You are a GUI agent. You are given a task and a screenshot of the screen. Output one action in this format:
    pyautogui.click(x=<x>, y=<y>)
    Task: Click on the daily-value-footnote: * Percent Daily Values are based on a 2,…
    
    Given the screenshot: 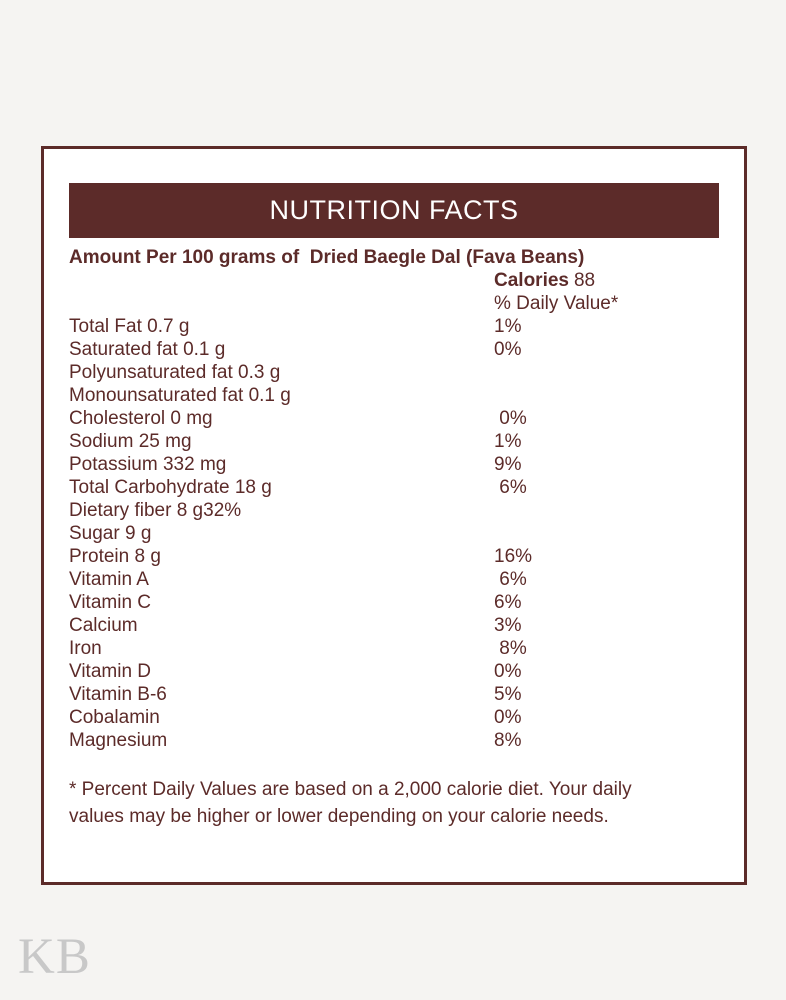 What is the action you would take?
    pyautogui.click(x=369, y=803)
    